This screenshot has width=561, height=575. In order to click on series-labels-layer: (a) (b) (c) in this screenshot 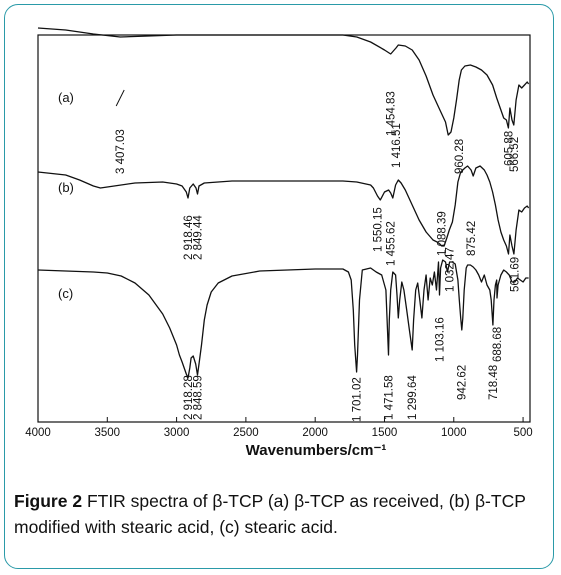, I will do `click(66, 195)`.